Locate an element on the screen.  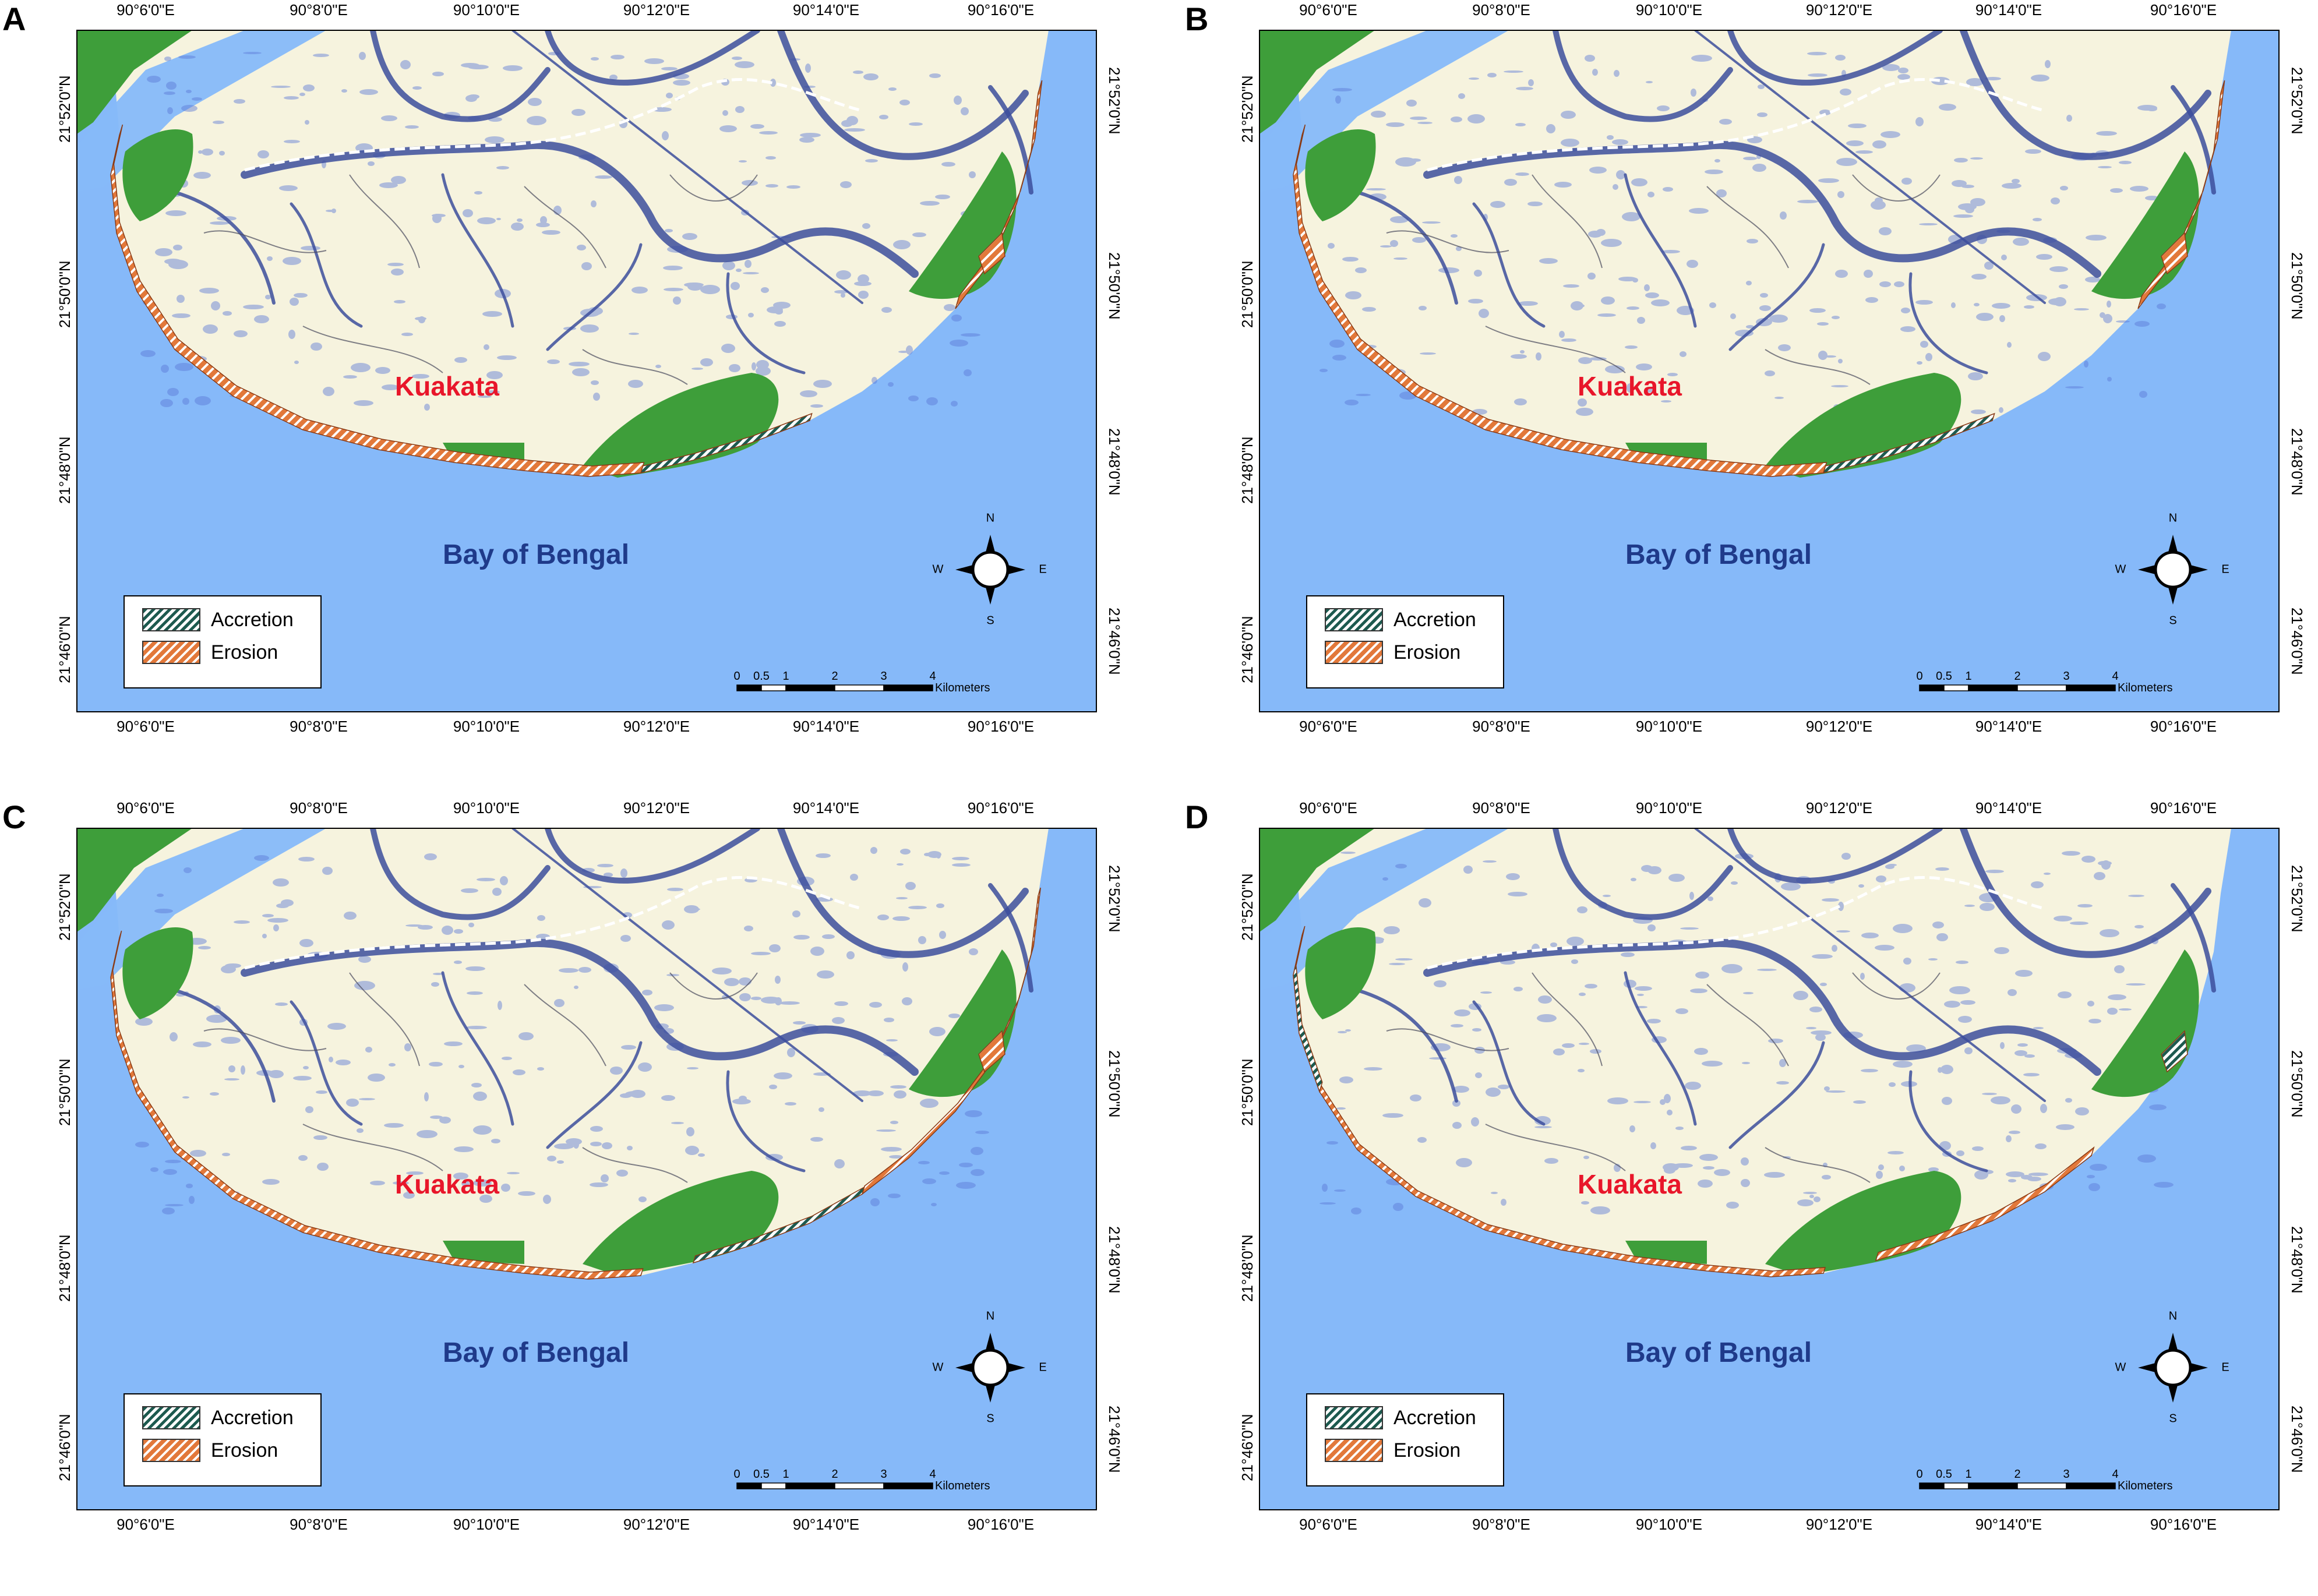
legend-label-erosion: Erosion is located at coordinates (244, 652).